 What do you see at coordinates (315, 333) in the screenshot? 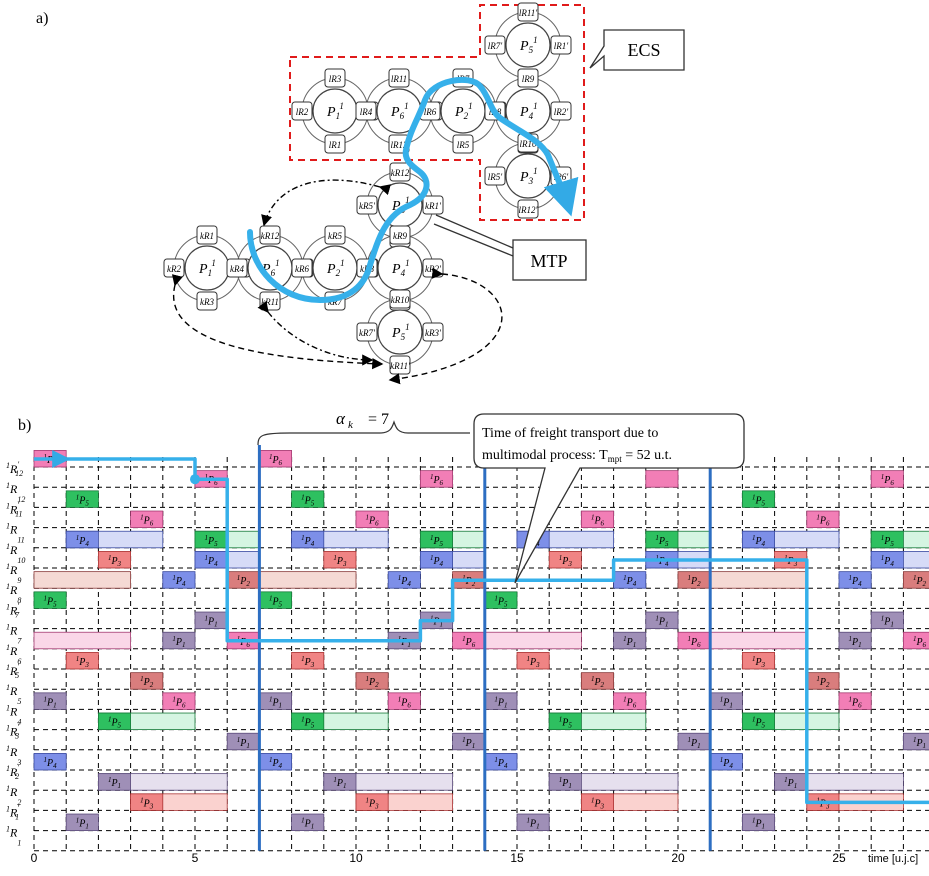
I see `return-arrow-mid` at bounding box center [315, 333].